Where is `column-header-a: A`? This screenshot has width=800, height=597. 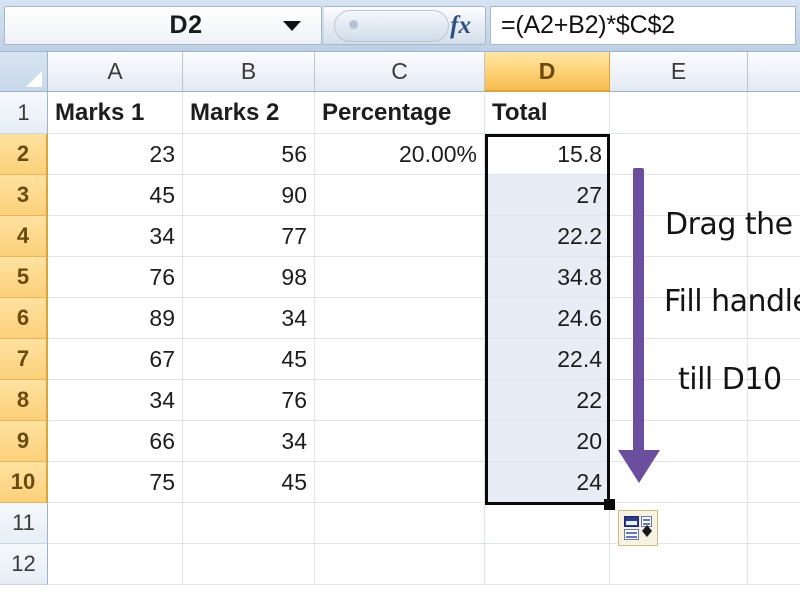 column-header-a: A is located at coordinates (115, 72).